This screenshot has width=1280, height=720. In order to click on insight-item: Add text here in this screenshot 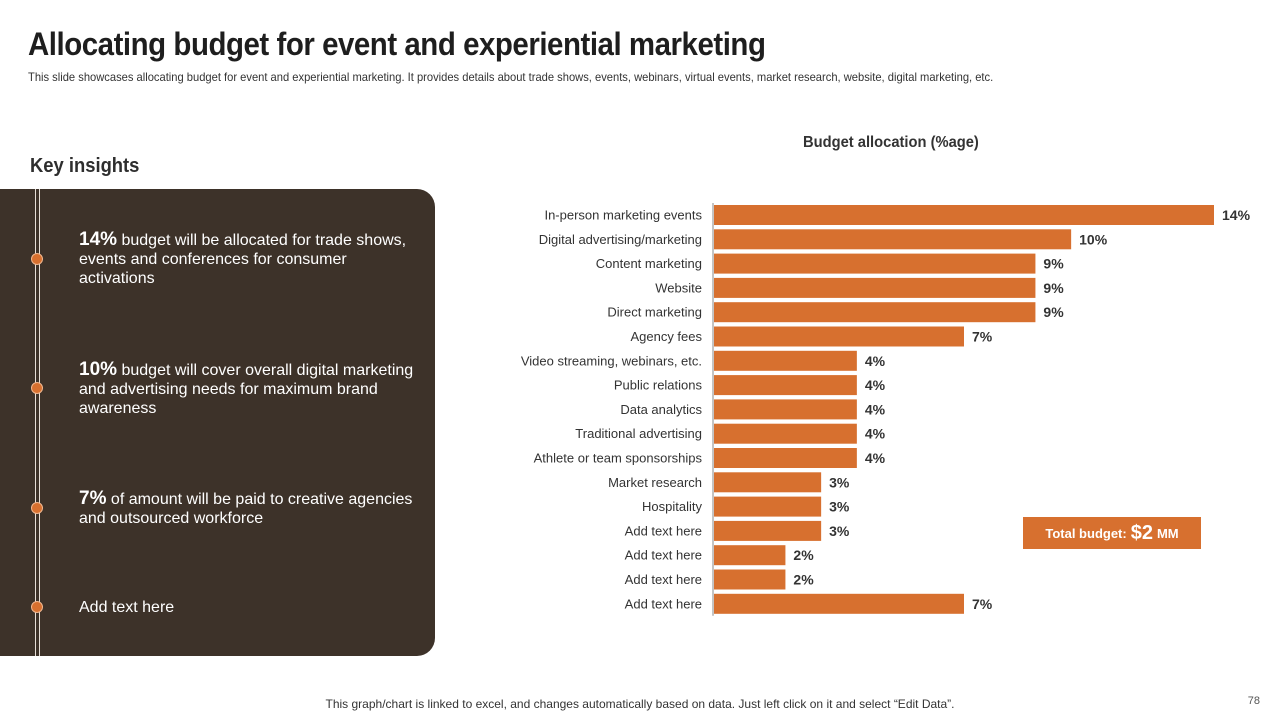, I will do `click(249, 607)`.